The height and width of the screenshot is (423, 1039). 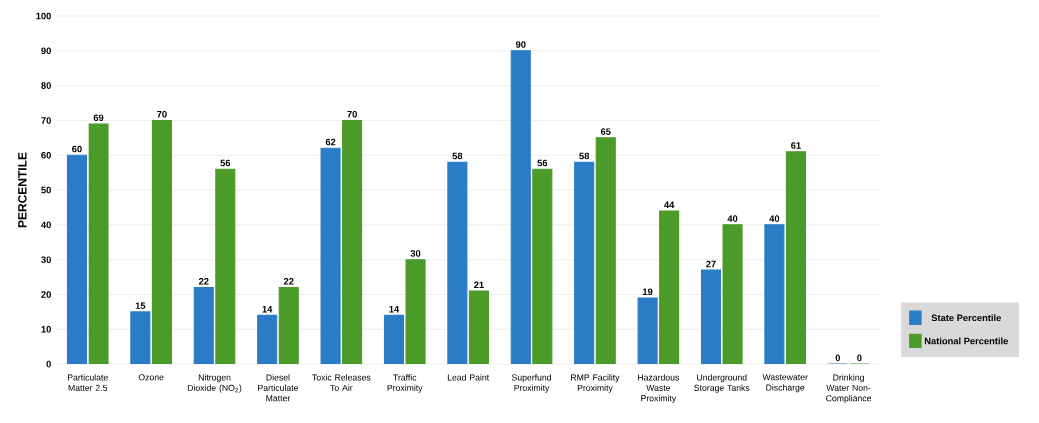 What do you see at coordinates (669, 205) in the screenshot?
I see `data-label: 44` at bounding box center [669, 205].